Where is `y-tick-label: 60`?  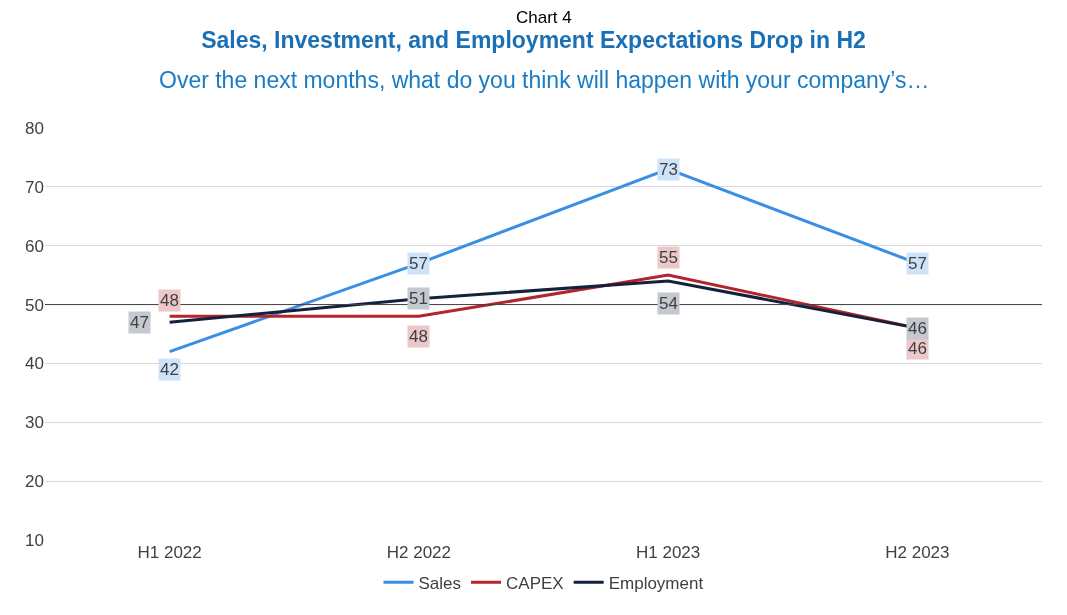 y-tick-label: 60 is located at coordinates (34, 246).